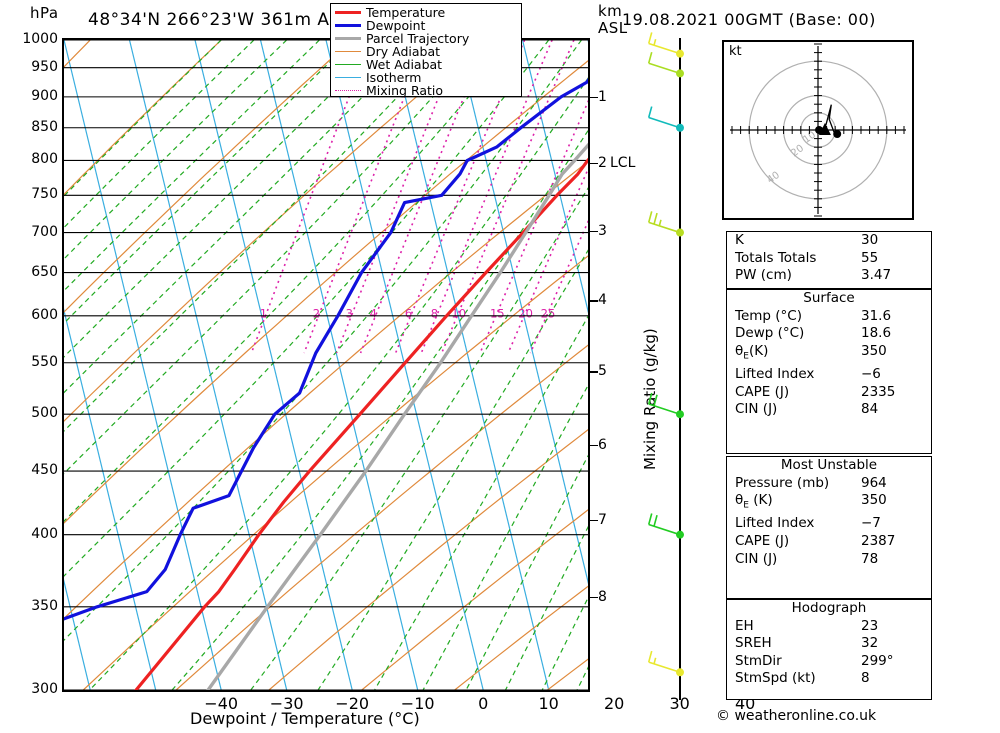  What do you see at coordinates (870, 240) in the screenshot?
I see `indices-value: 30` at bounding box center [870, 240].